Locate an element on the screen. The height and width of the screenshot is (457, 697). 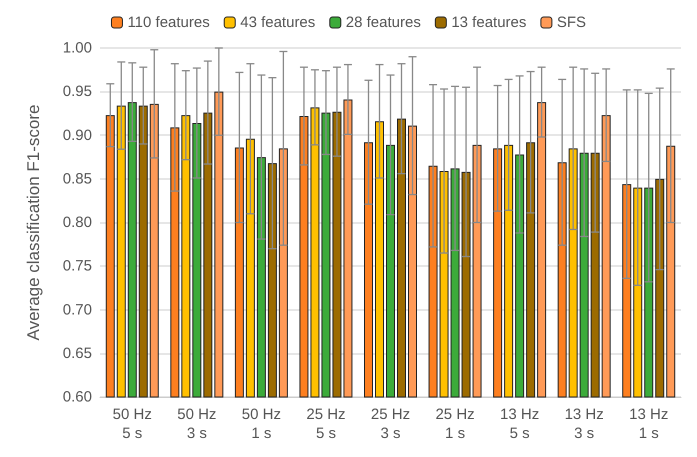
y-tick-label: 0.70 is located at coordinates (77, 309).